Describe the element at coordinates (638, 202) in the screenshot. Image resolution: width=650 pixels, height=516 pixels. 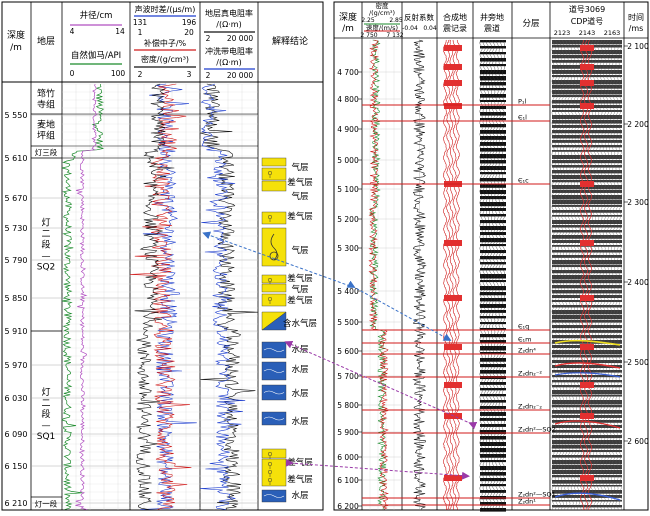
I see `time-tick-label: 2 300` at that location.